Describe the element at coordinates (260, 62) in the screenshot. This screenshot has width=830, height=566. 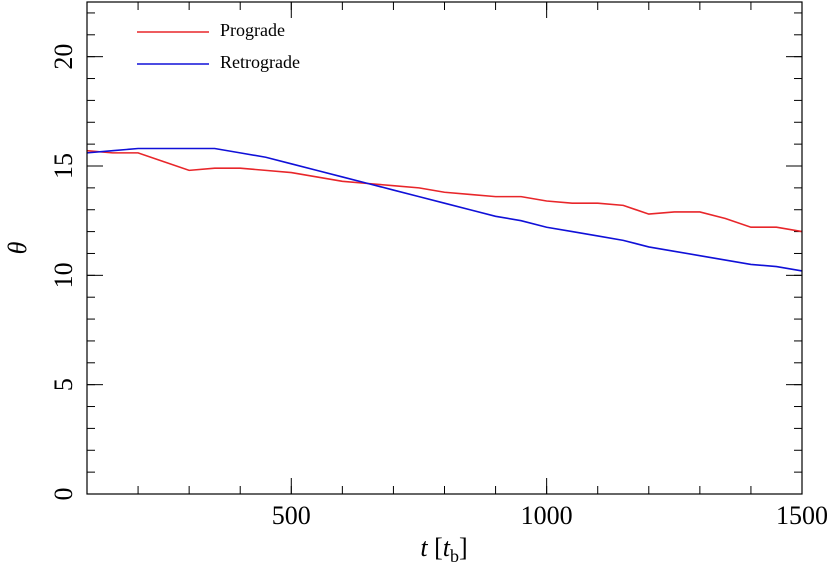
I see `legend-label: Retrograde` at that location.